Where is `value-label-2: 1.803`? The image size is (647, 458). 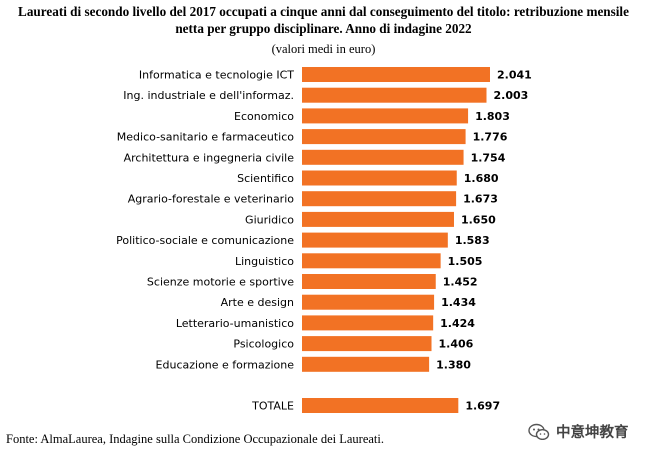 value-label-2: 1.803 is located at coordinates (492, 116).